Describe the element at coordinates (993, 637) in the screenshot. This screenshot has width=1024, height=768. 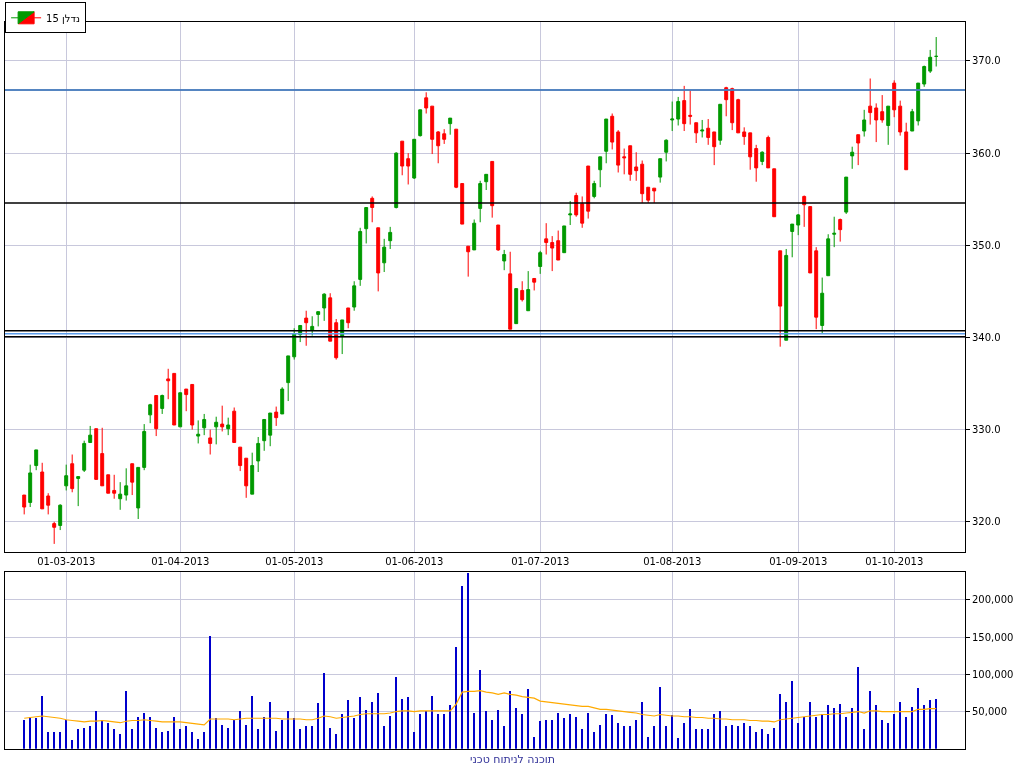
I see `y-tick-label: 150,000` at that location.